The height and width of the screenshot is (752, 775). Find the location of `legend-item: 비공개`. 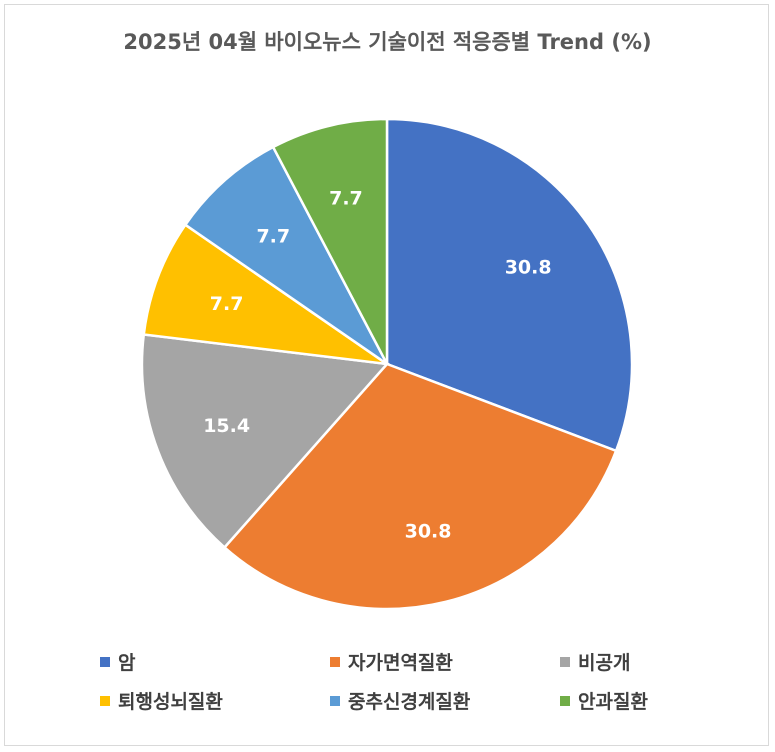

legend-item: 비공개 is located at coordinates (630, 661).